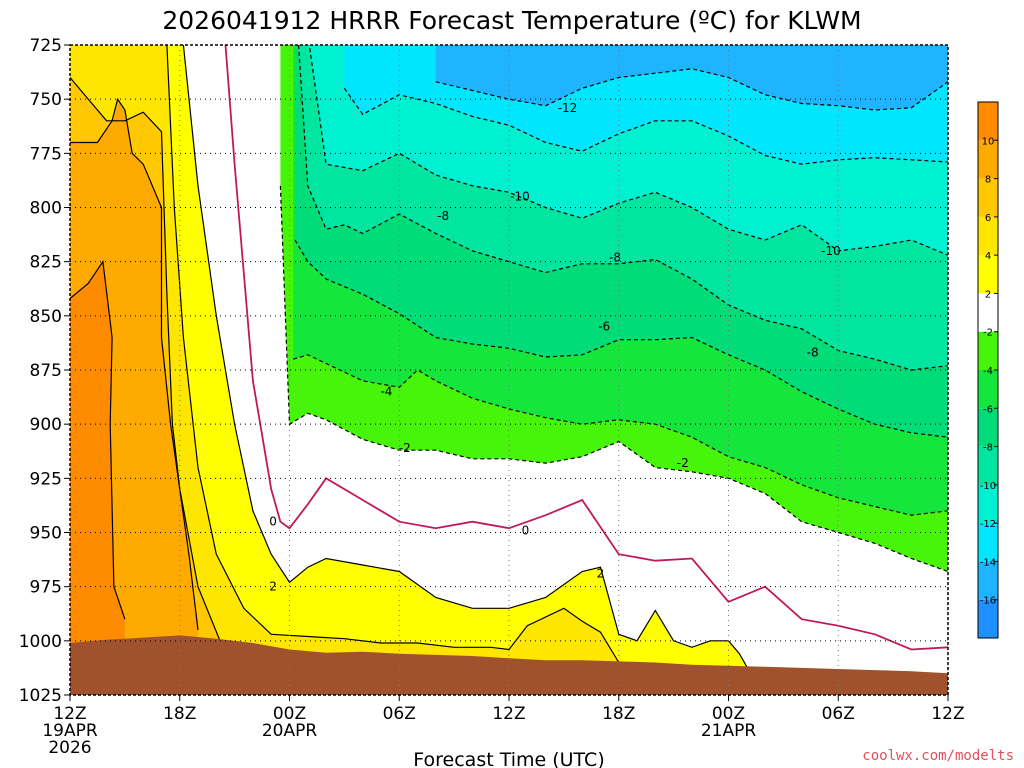 This screenshot has height=768, width=1024. What do you see at coordinates (46, 371) in the screenshot?
I see `y-tick-label: 875` at bounding box center [46, 371].